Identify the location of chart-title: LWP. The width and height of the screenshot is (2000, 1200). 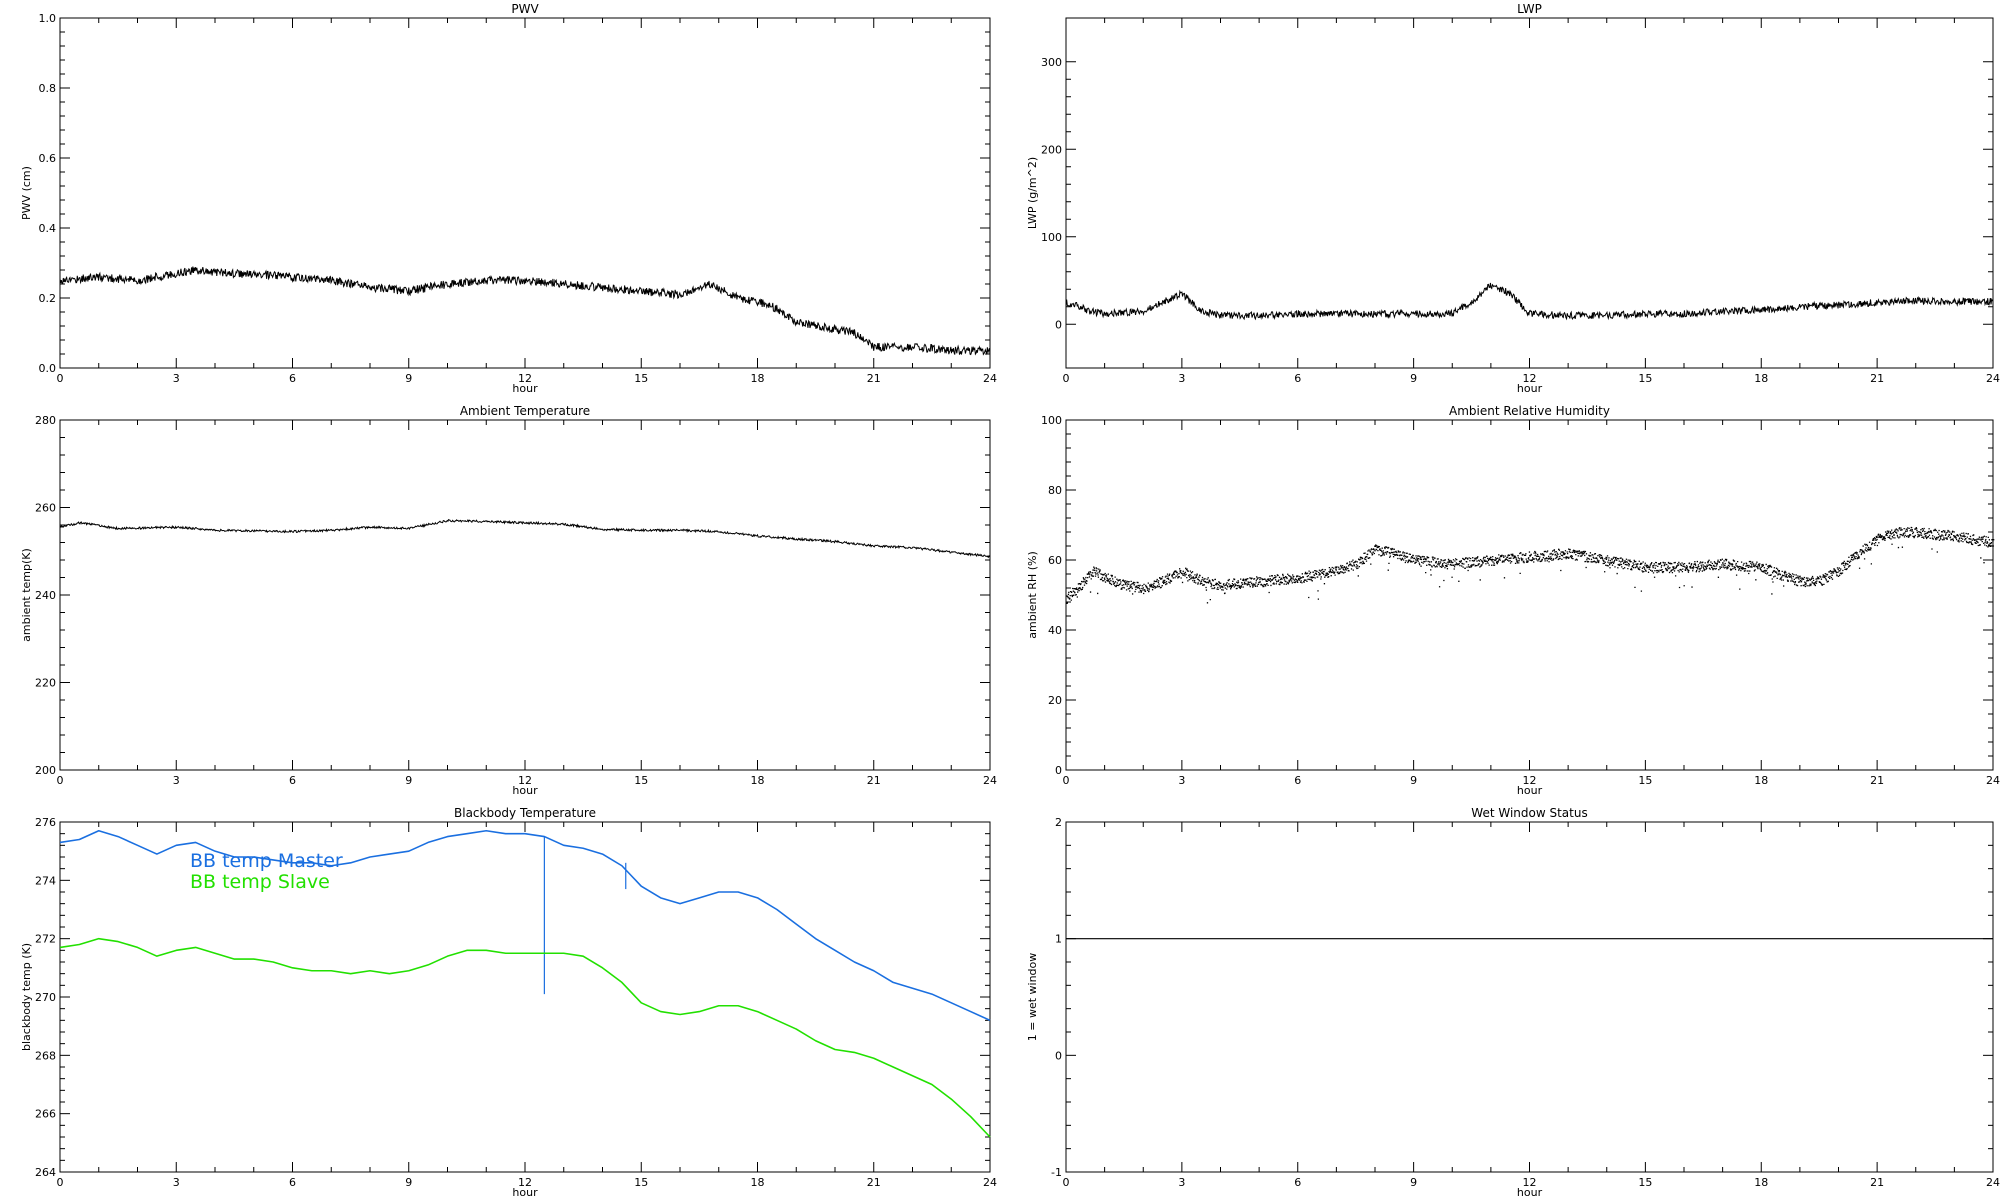
(1529, 9).